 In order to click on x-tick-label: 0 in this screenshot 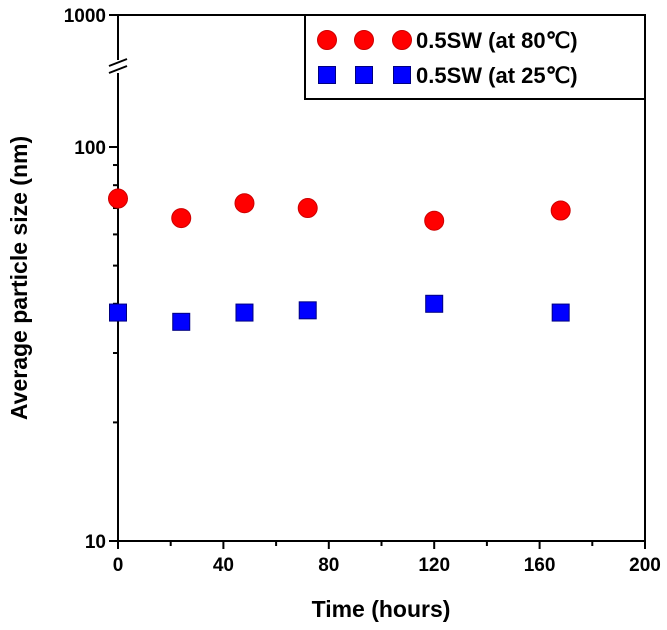, I will do `click(118, 565)`.